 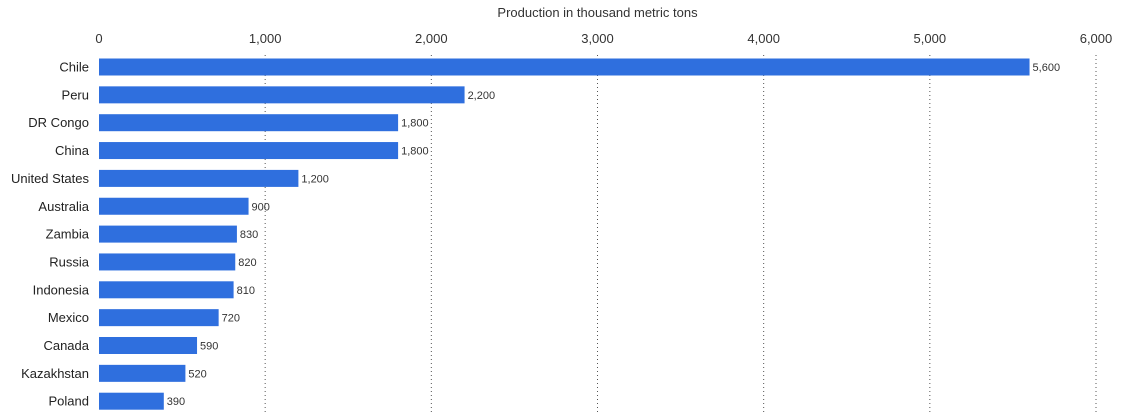 What do you see at coordinates (431, 38) in the screenshot?
I see `x-tick-label: 2,000` at bounding box center [431, 38].